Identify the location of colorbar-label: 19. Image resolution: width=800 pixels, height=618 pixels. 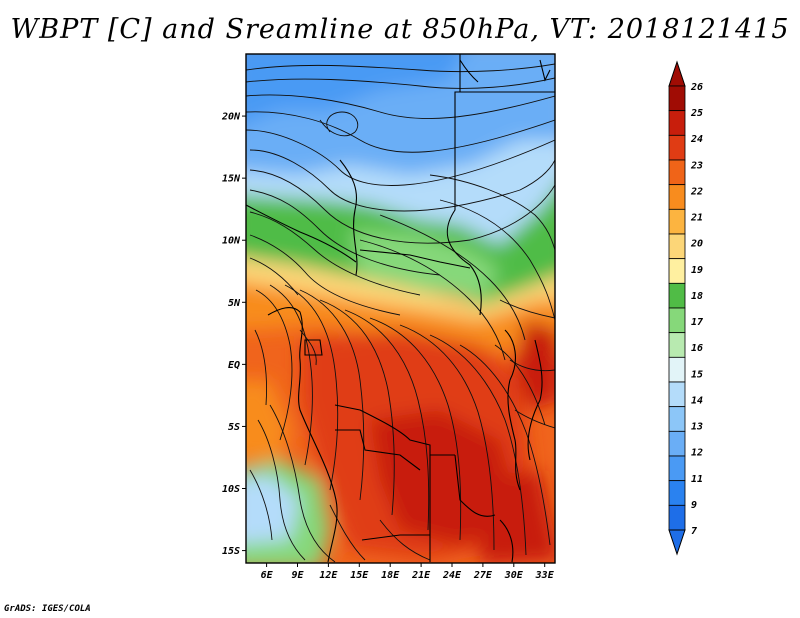
(697, 270).